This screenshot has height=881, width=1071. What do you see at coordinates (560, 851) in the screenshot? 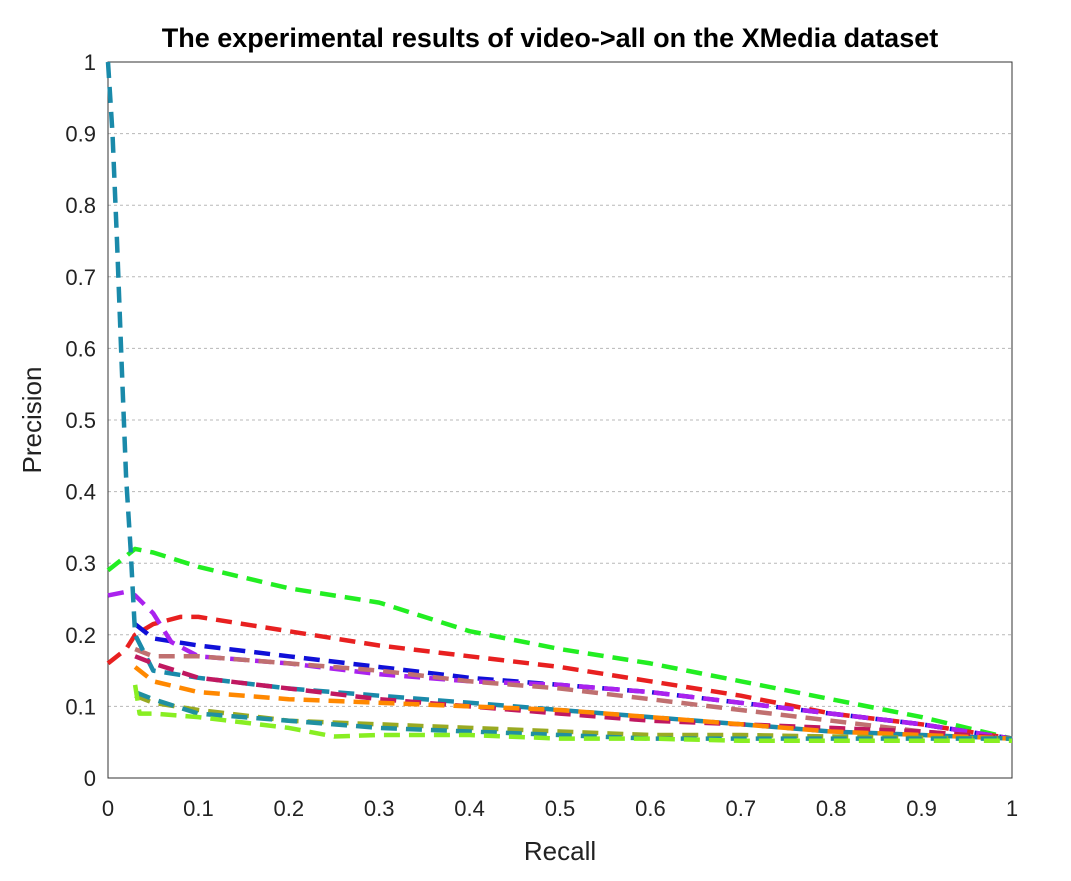
I see `x-axis-label: Recall` at bounding box center [560, 851].